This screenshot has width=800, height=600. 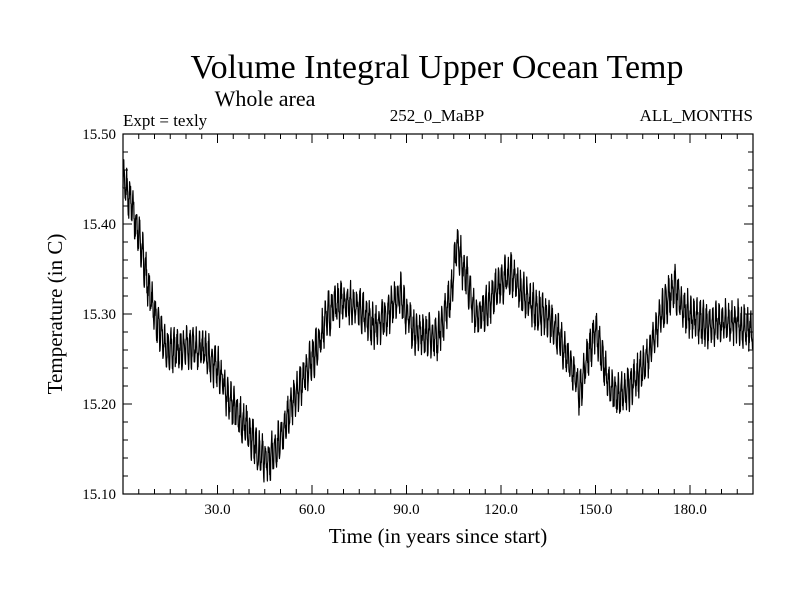 I want to click on x-tick-label: 120.0, so click(x=501, y=510).